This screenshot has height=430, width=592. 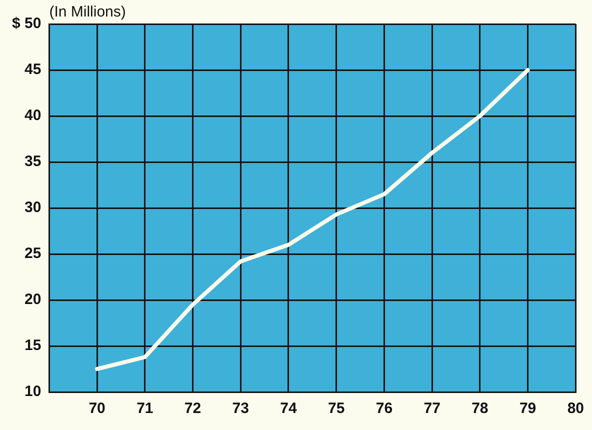 I want to click on y-tick-label: 20, so click(x=33, y=299).